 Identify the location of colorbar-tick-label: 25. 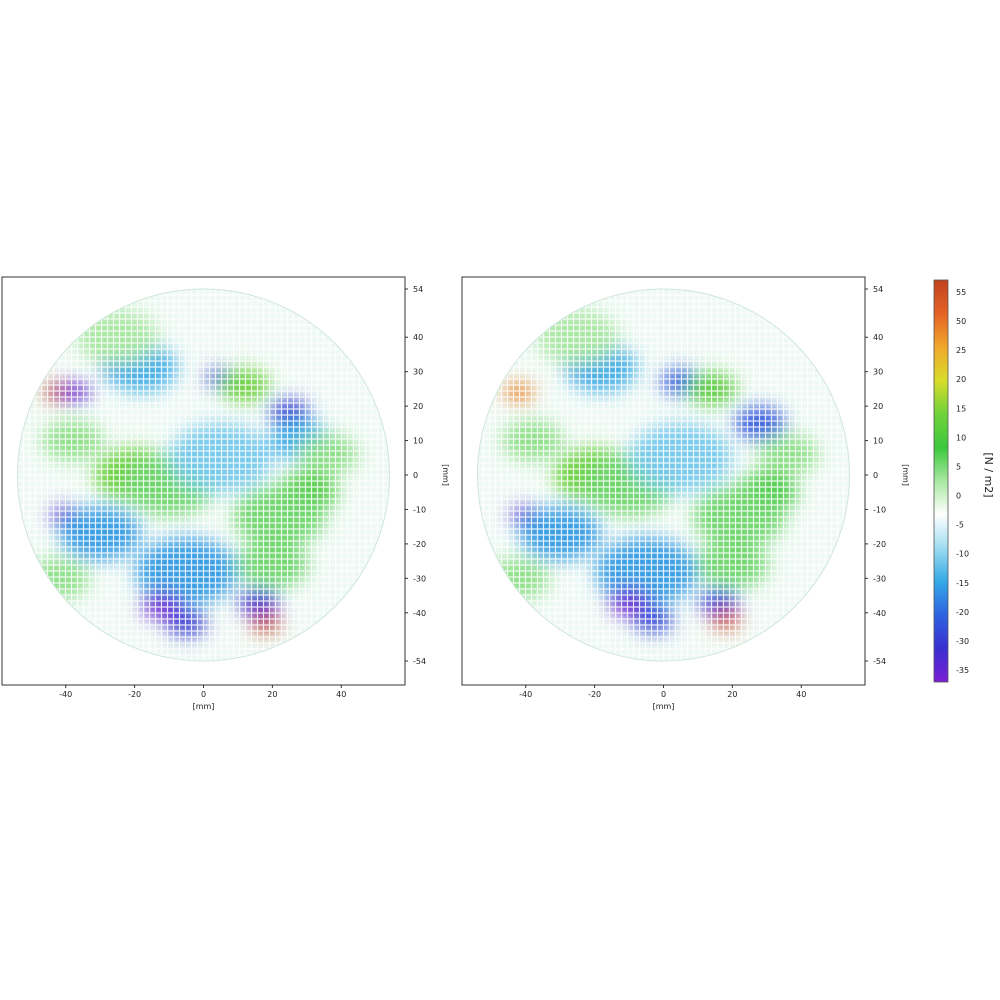
(961, 350).